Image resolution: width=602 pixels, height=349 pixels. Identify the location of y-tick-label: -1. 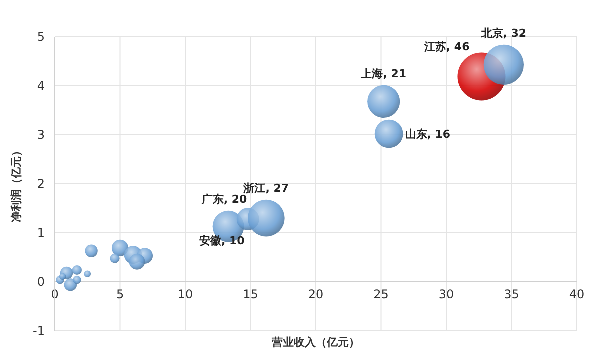
(39, 331).